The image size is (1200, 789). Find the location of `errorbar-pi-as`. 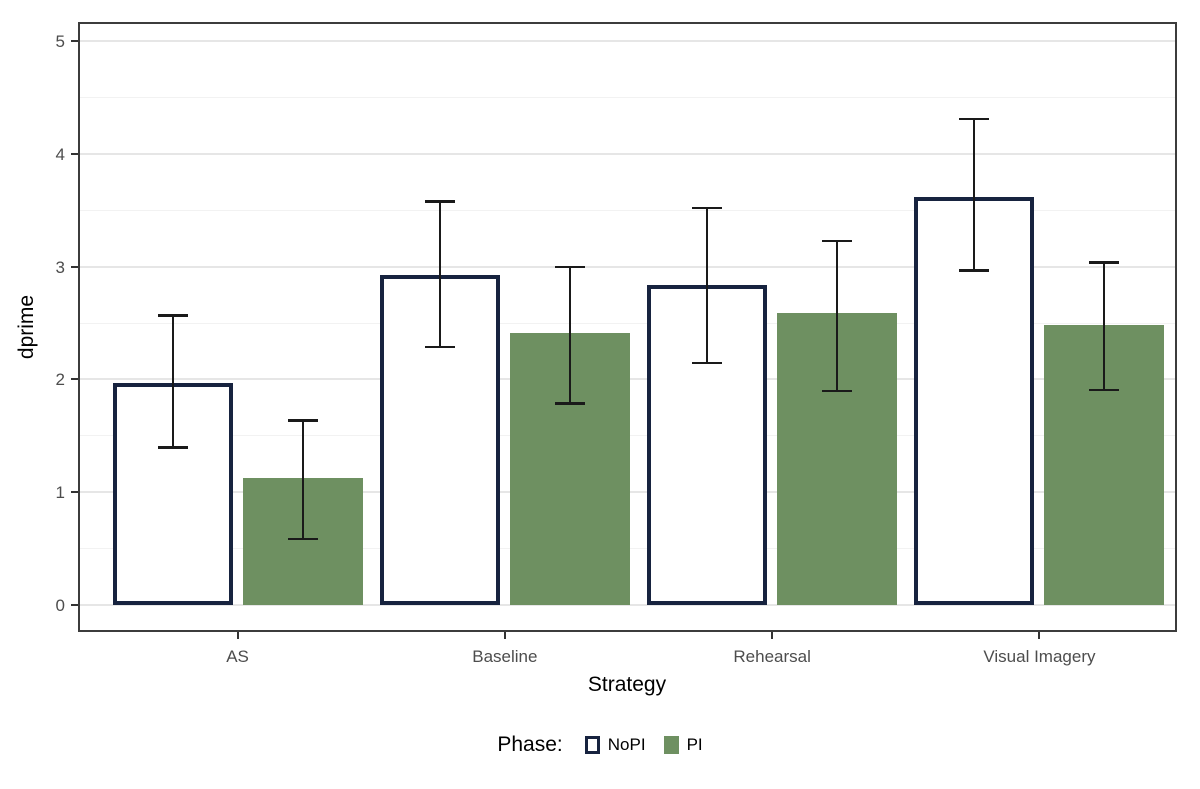

errorbar-pi-as is located at coordinates (302, 479).